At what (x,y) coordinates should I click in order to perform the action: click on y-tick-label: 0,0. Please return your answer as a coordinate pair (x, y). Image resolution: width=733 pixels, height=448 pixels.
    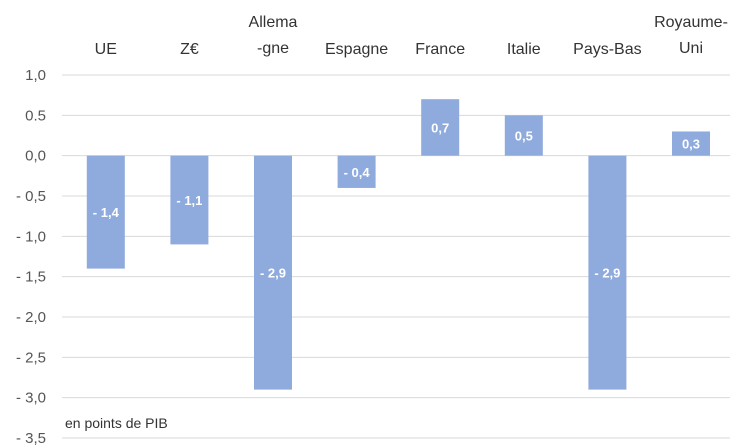
    Looking at the image, I should click on (35, 156).